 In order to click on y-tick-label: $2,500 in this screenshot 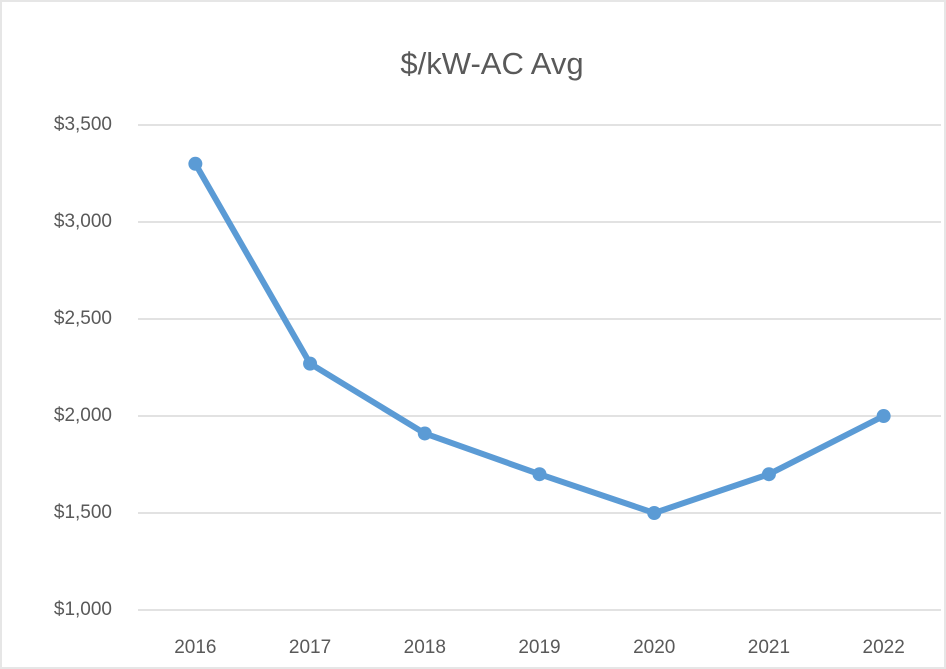, I will do `click(83, 318)`.